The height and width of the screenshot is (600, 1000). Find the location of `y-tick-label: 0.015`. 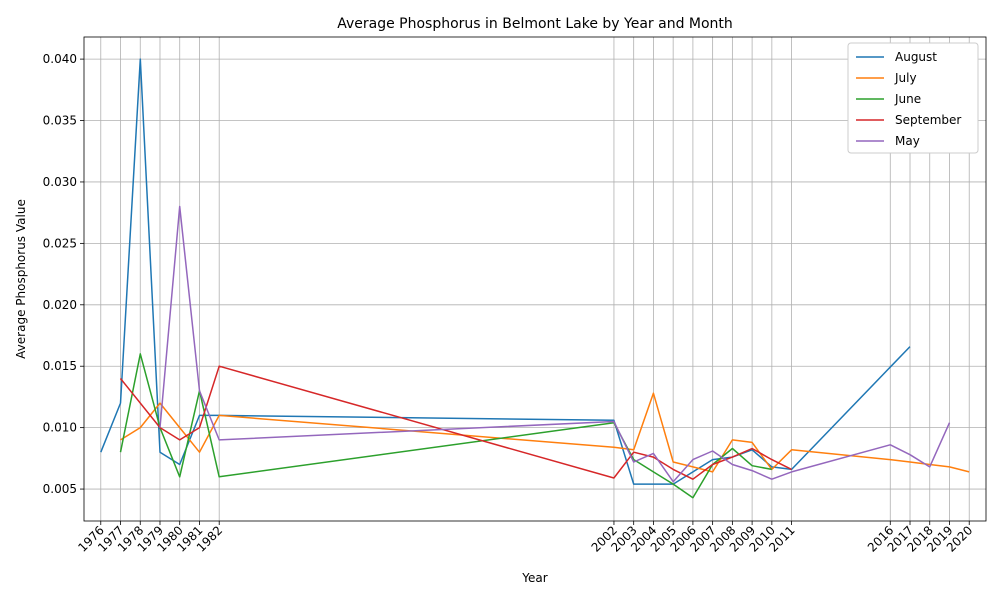

y-tick-label: 0.015 is located at coordinates (60, 366).